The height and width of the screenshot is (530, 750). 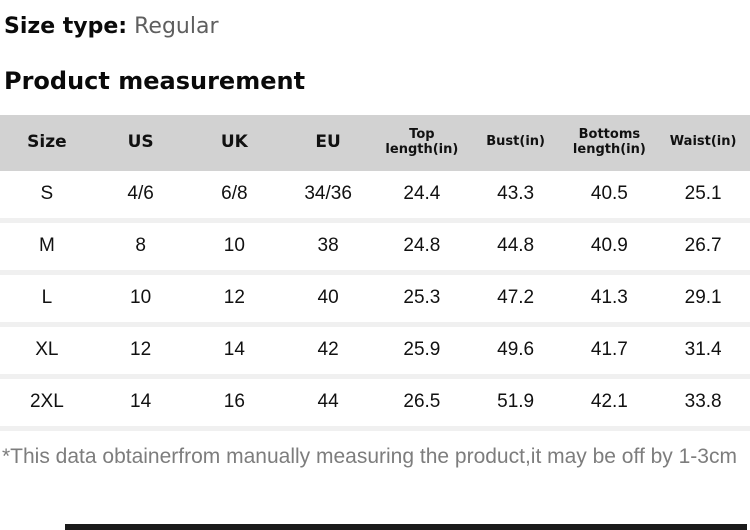 What do you see at coordinates (515, 403) in the screenshot?
I see `bust-cell: 51.9` at bounding box center [515, 403].